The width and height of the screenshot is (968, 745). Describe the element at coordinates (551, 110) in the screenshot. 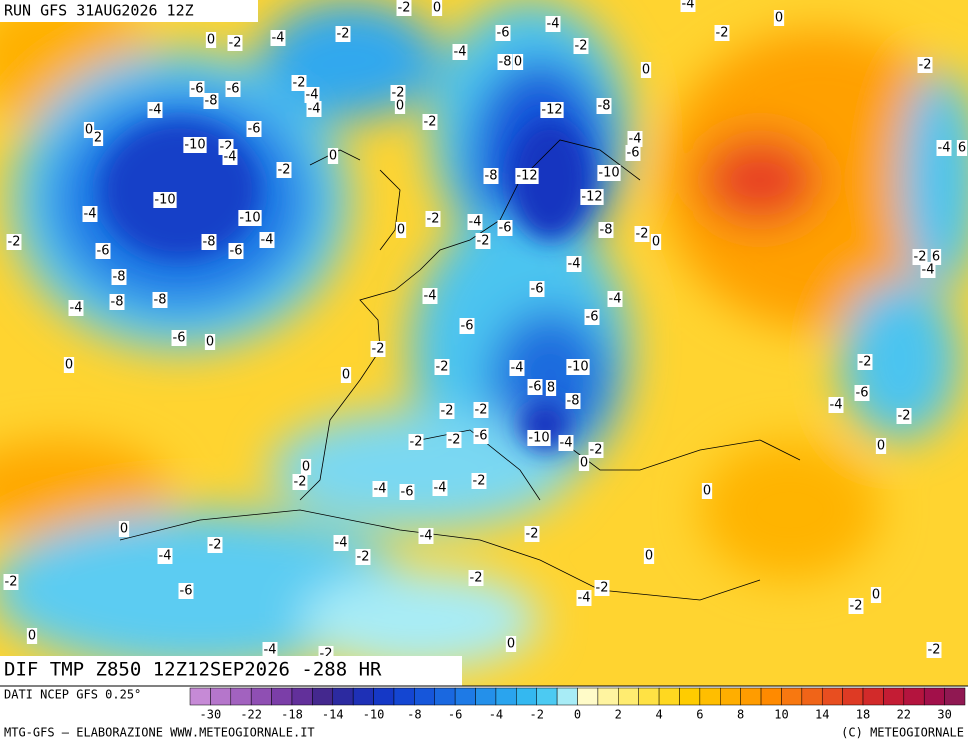

I see `contour-label: -12` at that location.